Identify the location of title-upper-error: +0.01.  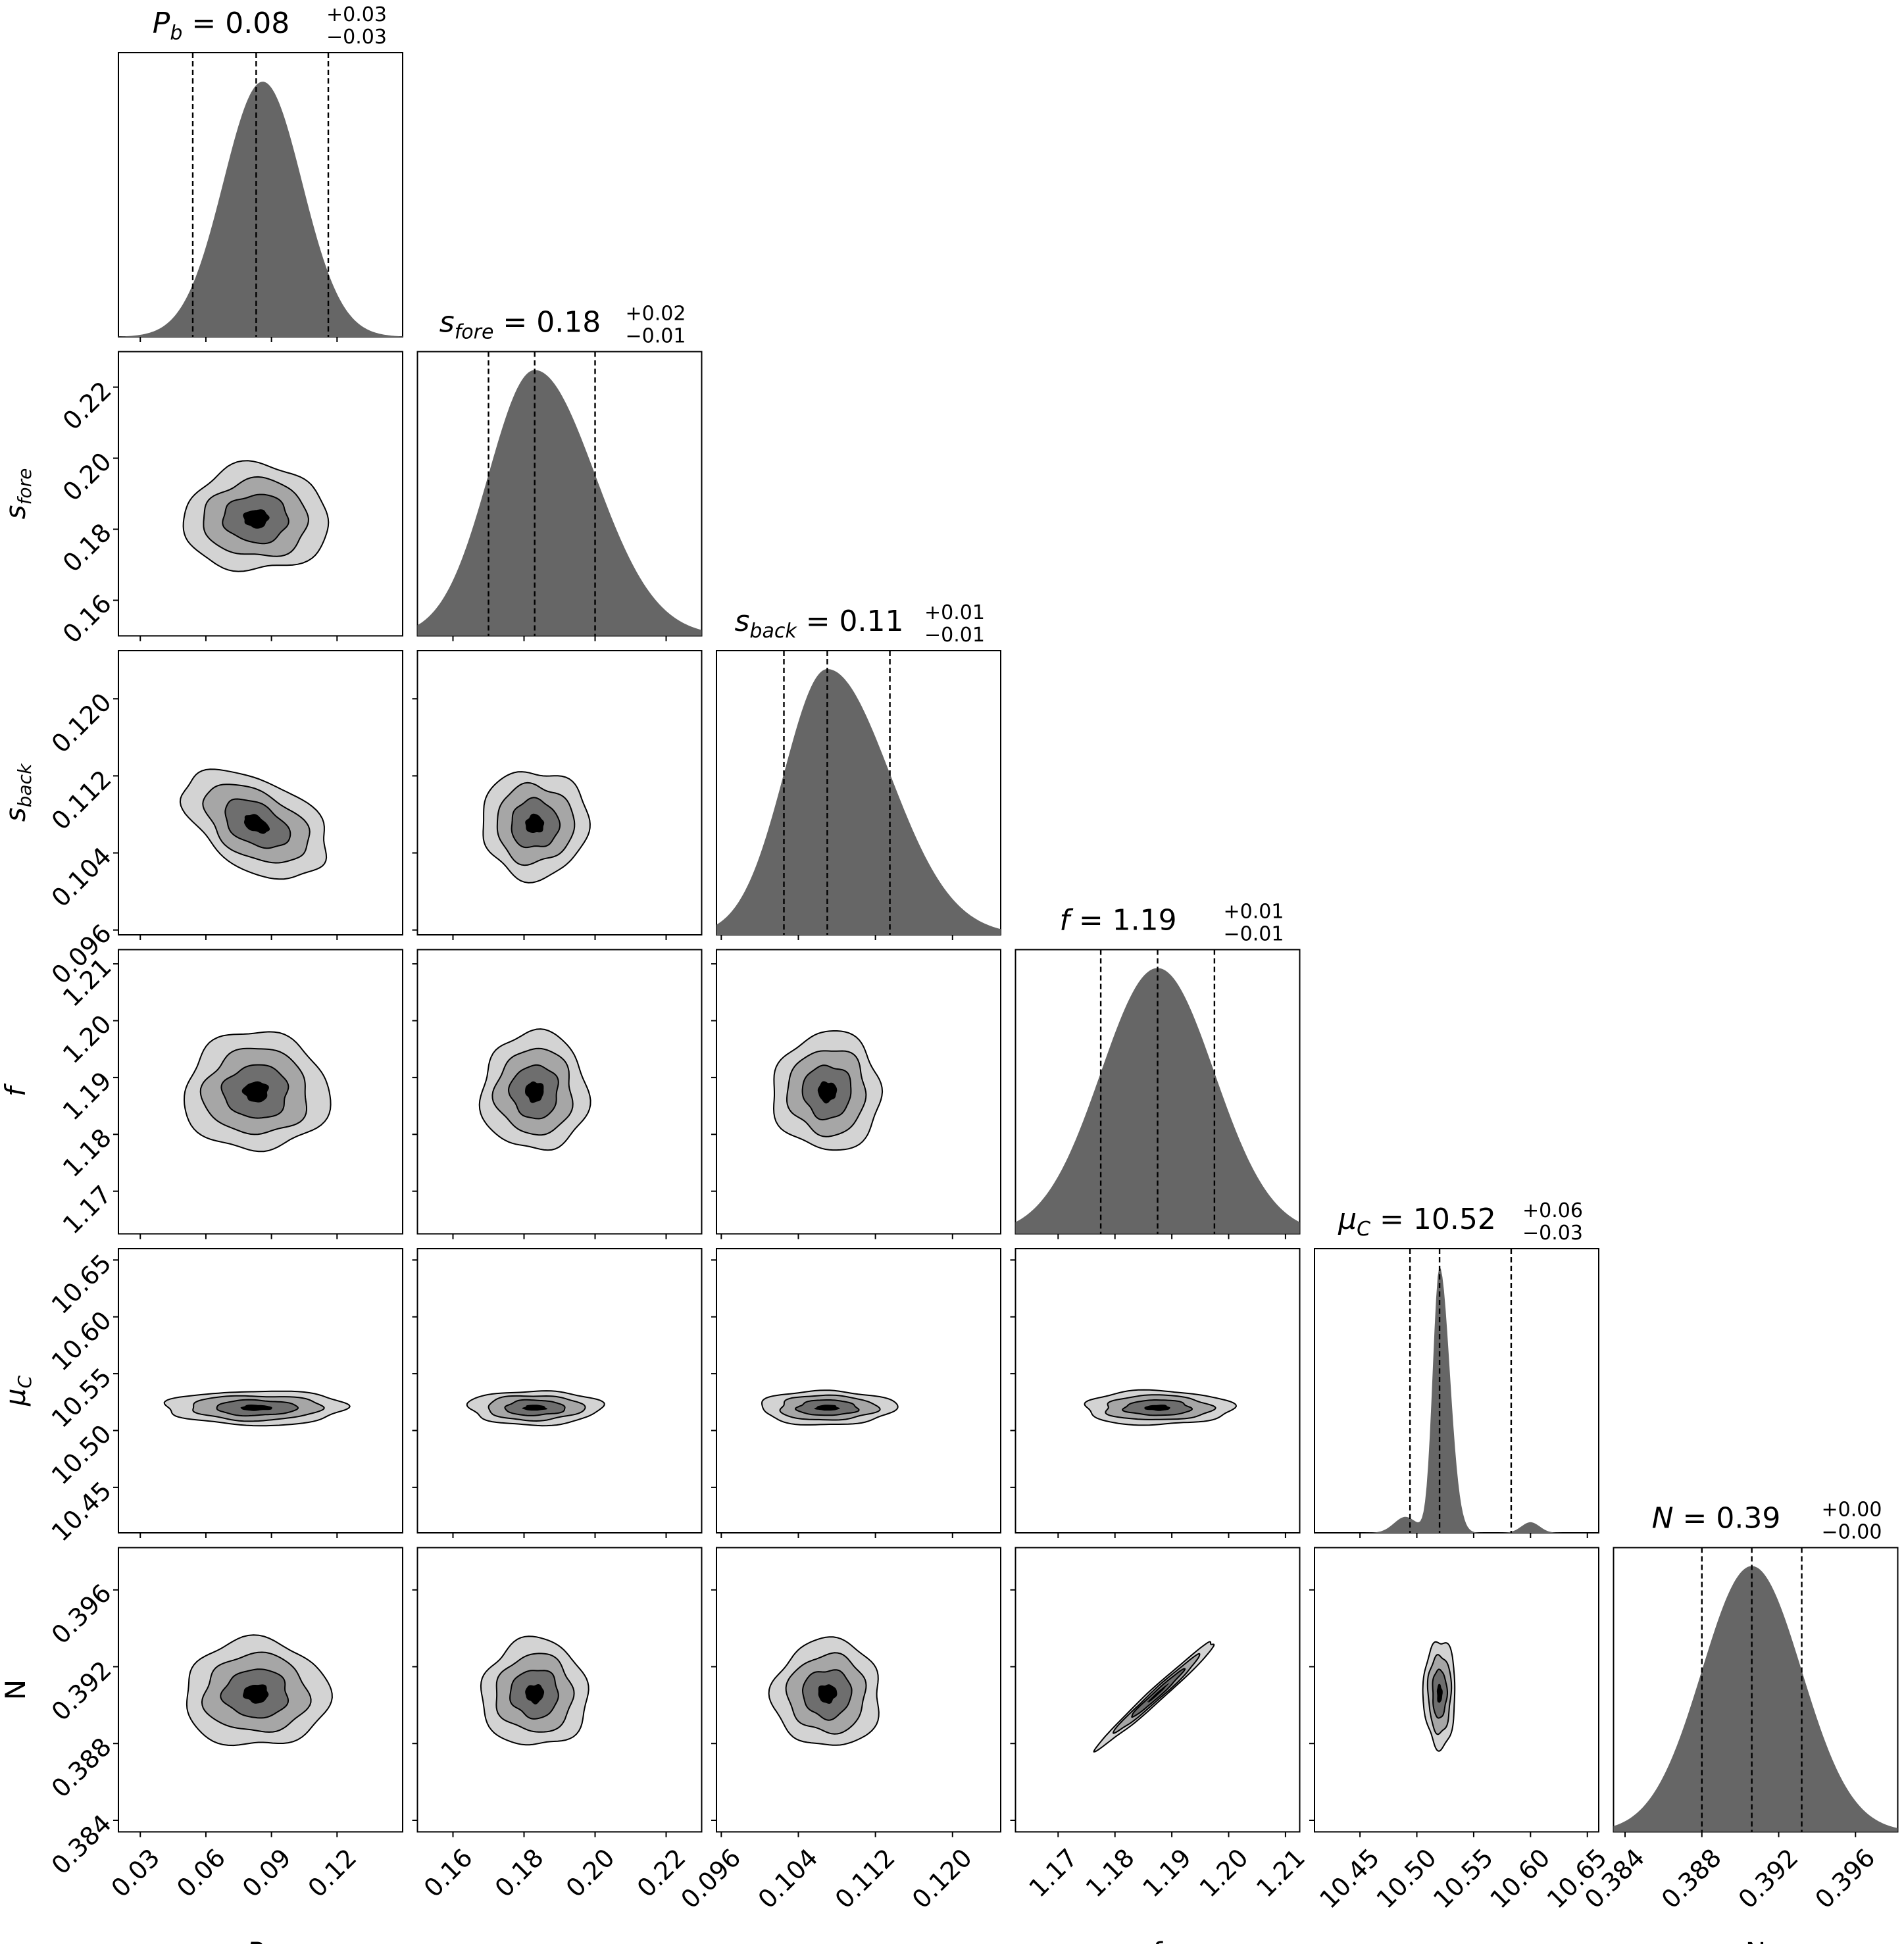
(1254, 912).